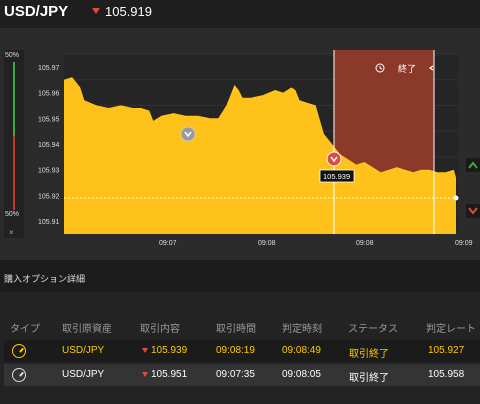 The image size is (480, 404). What do you see at coordinates (160, 329) in the screenshot?
I see `header-content: 取引内容` at bounding box center [160, 329].